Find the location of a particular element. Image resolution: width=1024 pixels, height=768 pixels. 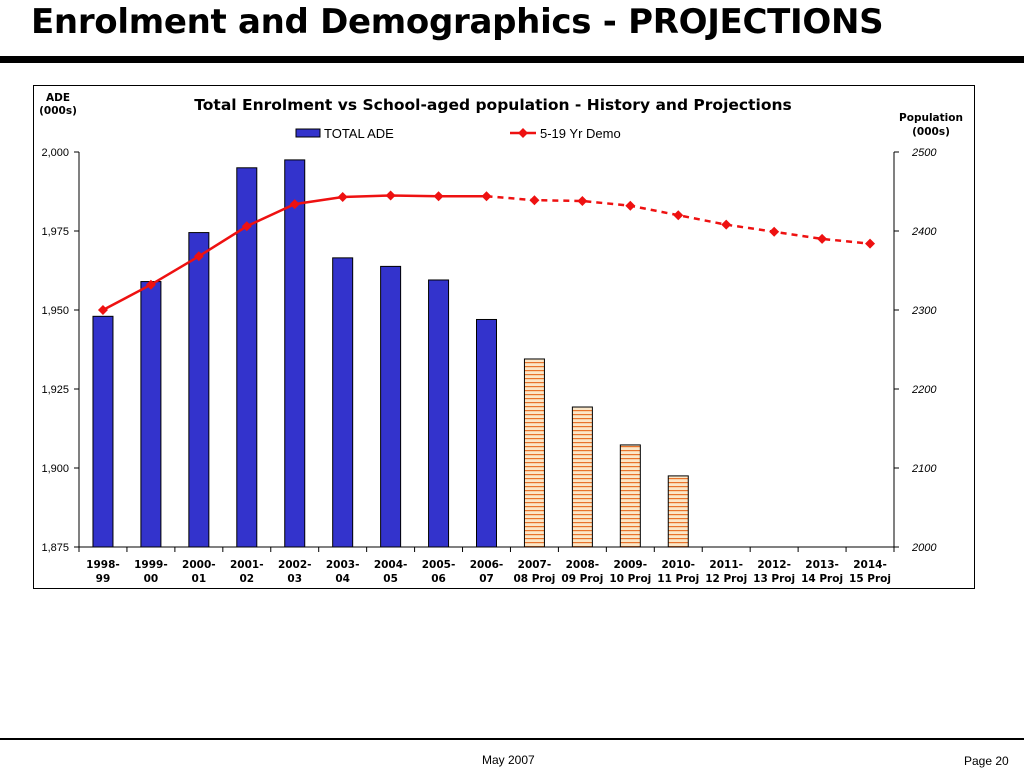

y-left-tick-label: 2,000 is located at coordinates (55, 153).